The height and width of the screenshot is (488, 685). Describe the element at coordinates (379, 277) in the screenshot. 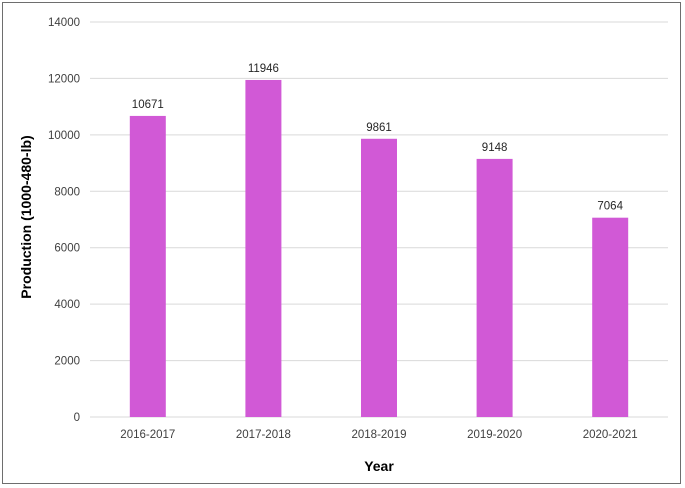

I see `bar-2018-2019` at that location.